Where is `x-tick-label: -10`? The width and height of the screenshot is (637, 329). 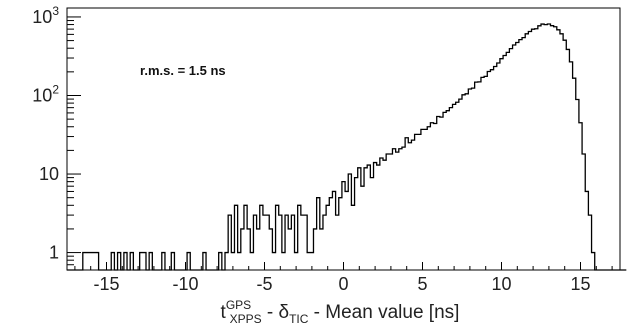 x-tick-label: -10 is located at coordinates (185, 284).